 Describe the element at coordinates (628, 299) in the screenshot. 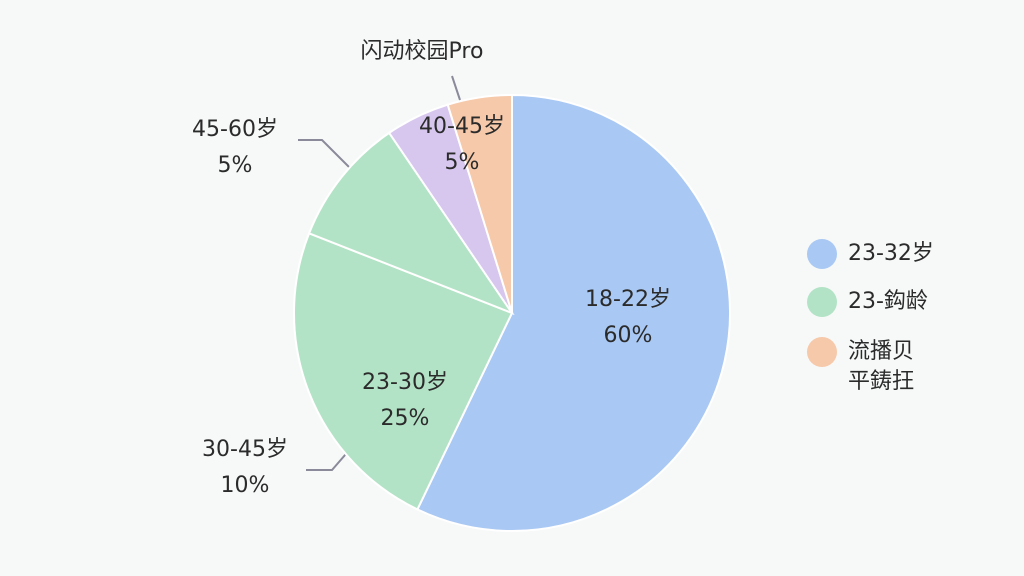

I see `slice-label: 18-22岁` at that location.